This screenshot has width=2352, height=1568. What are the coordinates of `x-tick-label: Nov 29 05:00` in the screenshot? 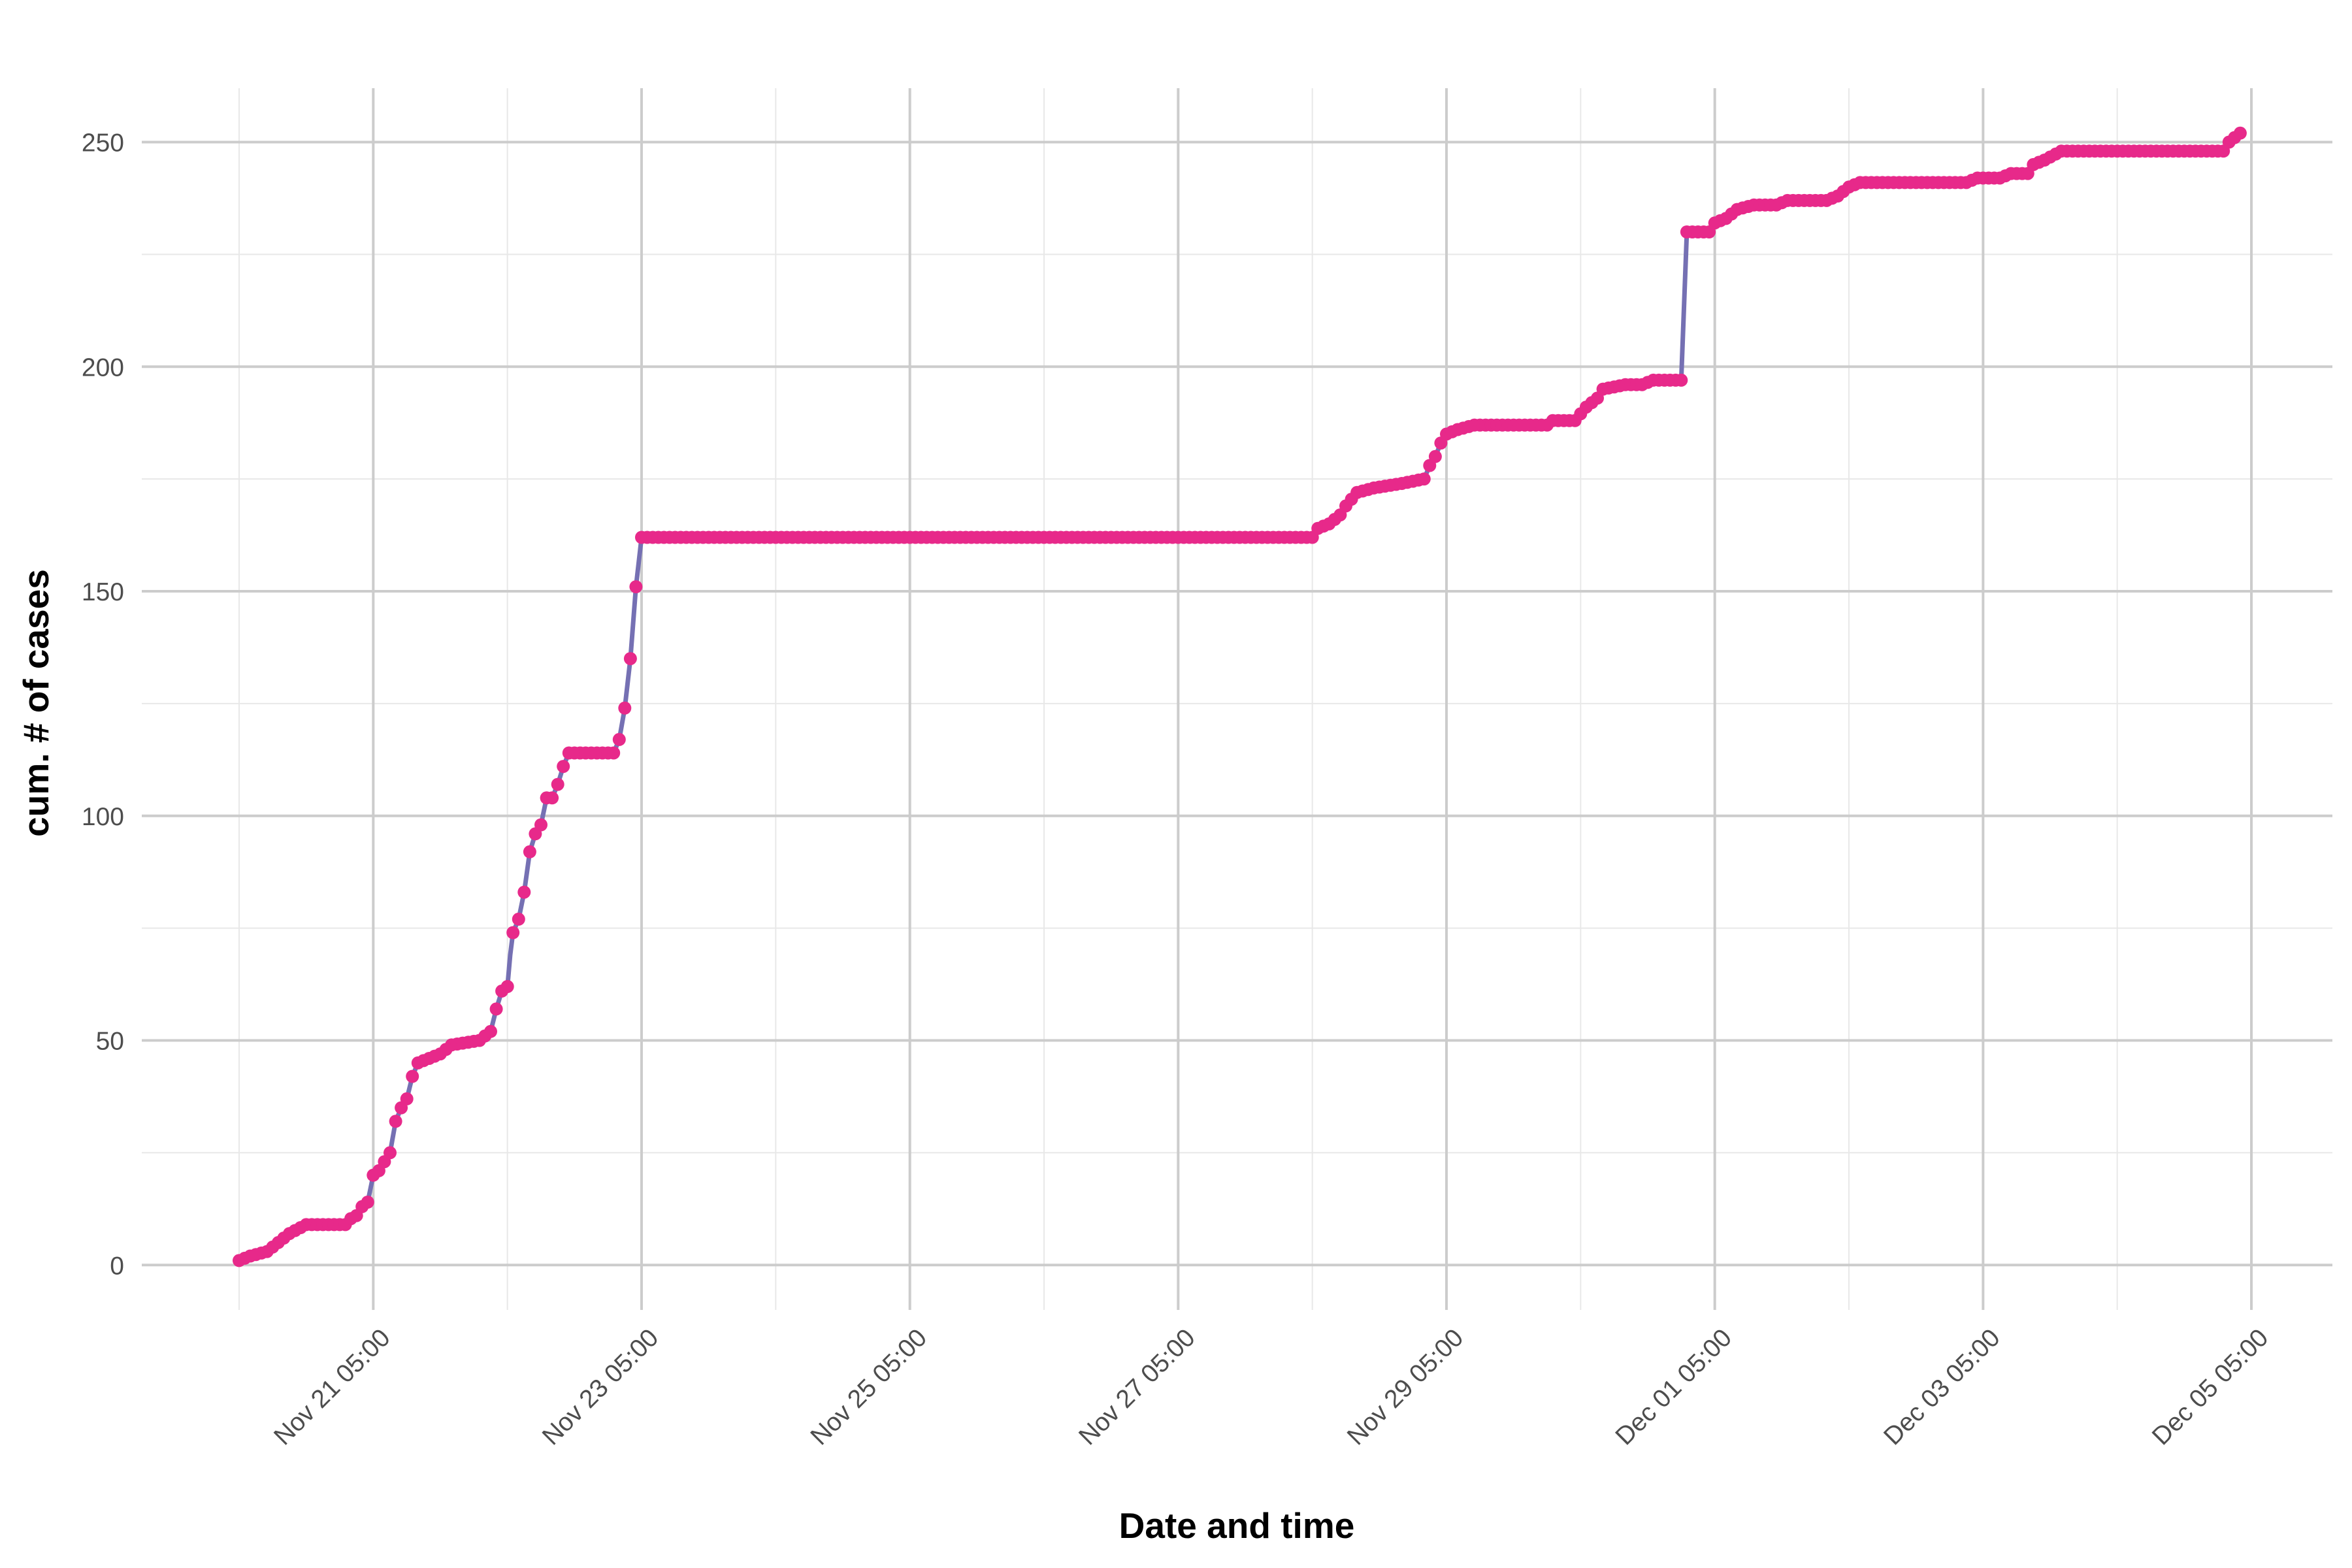 It's located at (1405, 1387).